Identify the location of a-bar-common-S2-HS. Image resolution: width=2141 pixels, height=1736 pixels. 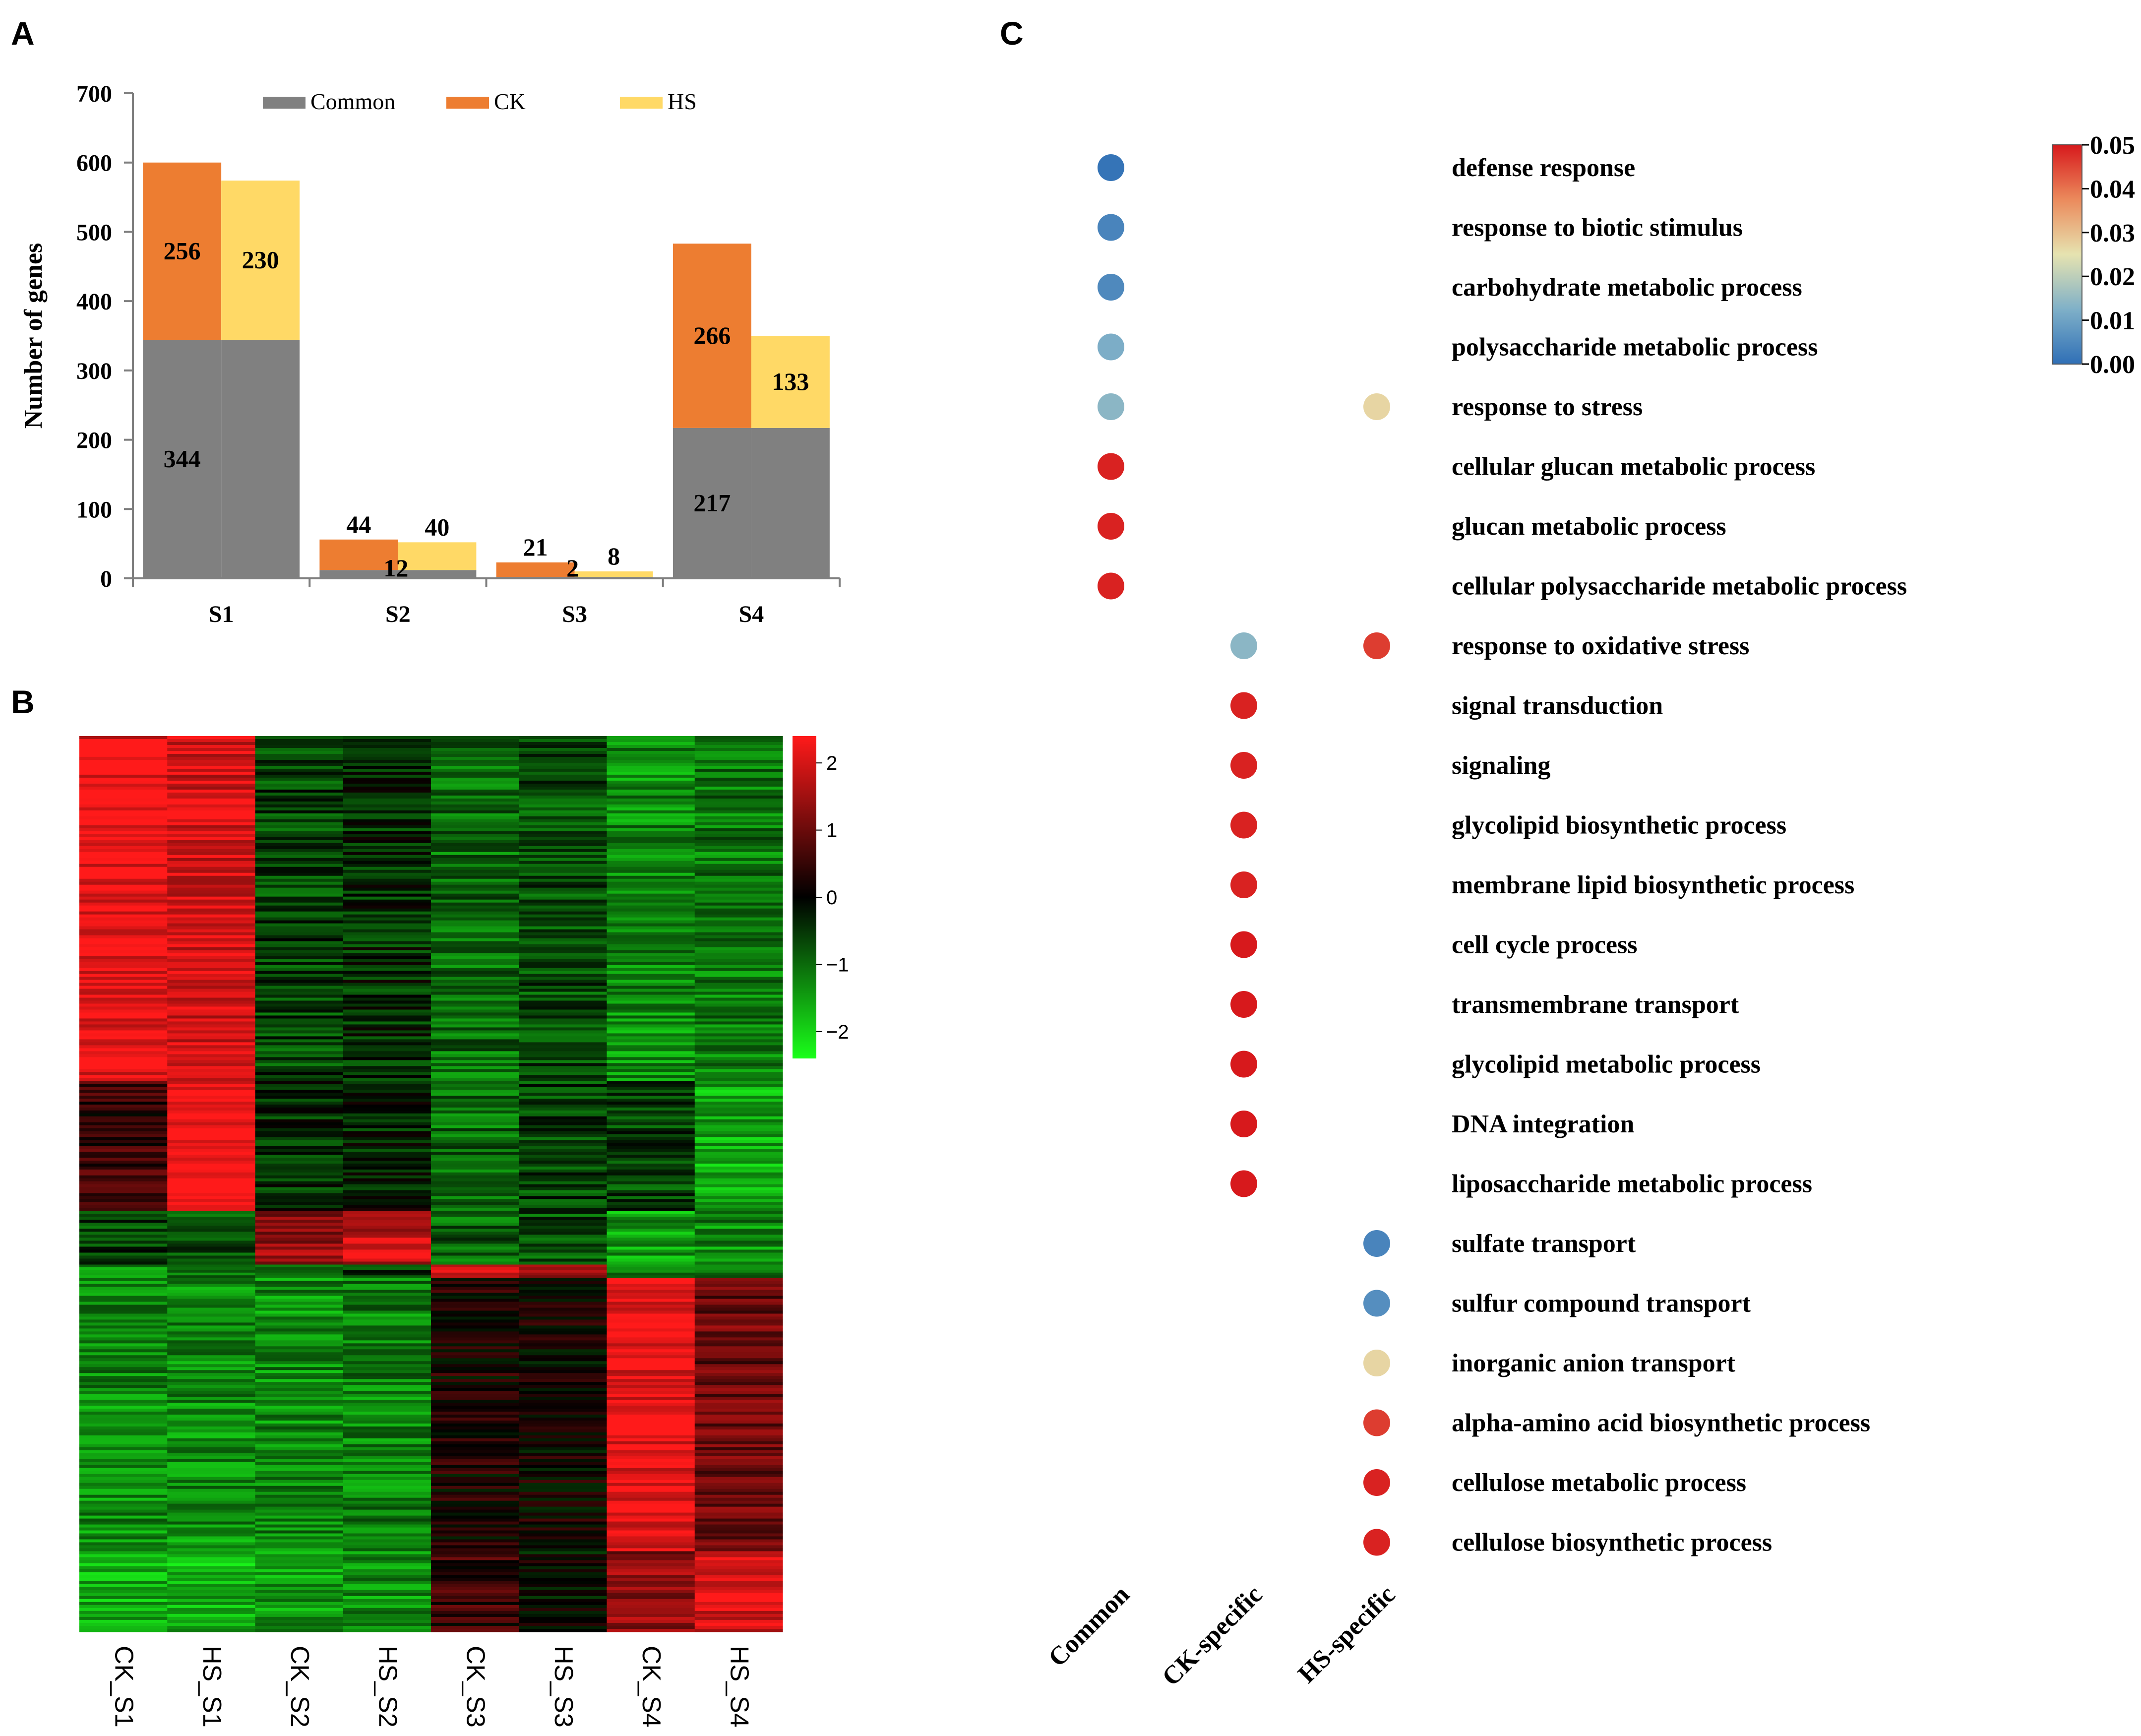
(437, 574).